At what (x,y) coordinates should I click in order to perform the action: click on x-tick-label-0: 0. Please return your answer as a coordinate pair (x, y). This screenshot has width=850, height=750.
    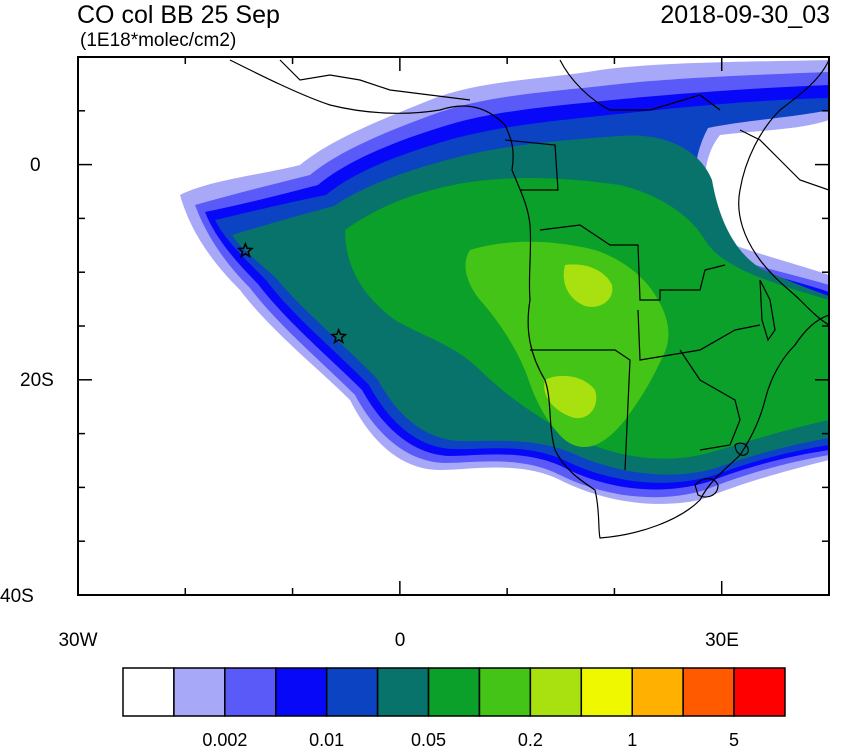
    Looking at the image, I should click on (400, 640).